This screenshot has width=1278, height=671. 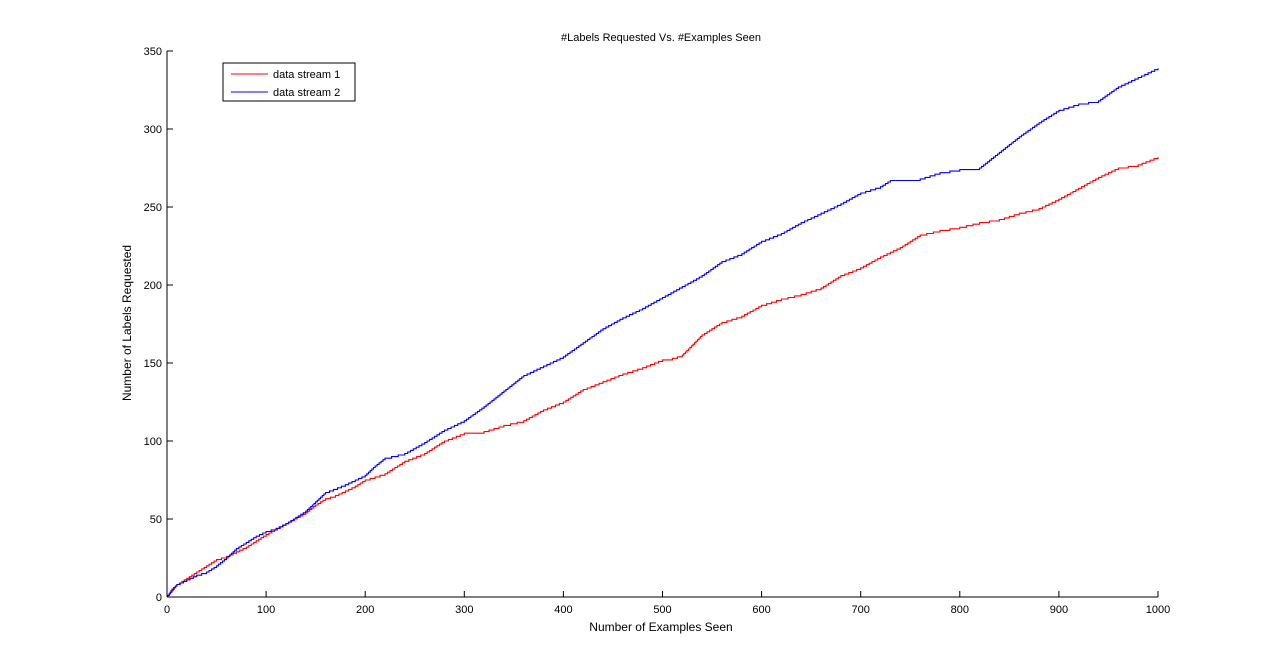 What do you see at coordinates (167, 610) in the screenshot?
I see `x-tick-label: 0` at bounding box center [167, 610].